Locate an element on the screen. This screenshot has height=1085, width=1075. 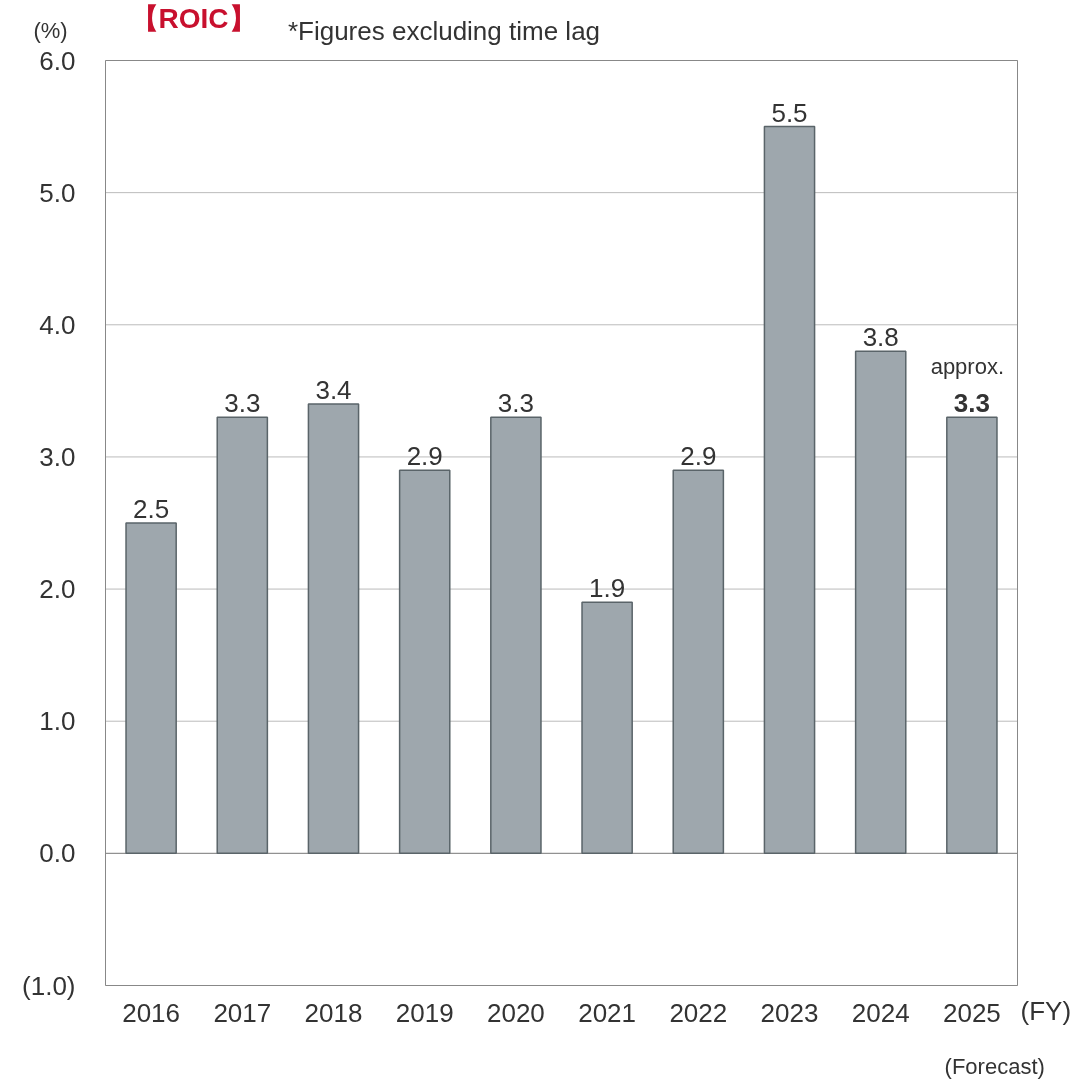
y-tick-label: 3.0 is located at coordinates (57, 456).